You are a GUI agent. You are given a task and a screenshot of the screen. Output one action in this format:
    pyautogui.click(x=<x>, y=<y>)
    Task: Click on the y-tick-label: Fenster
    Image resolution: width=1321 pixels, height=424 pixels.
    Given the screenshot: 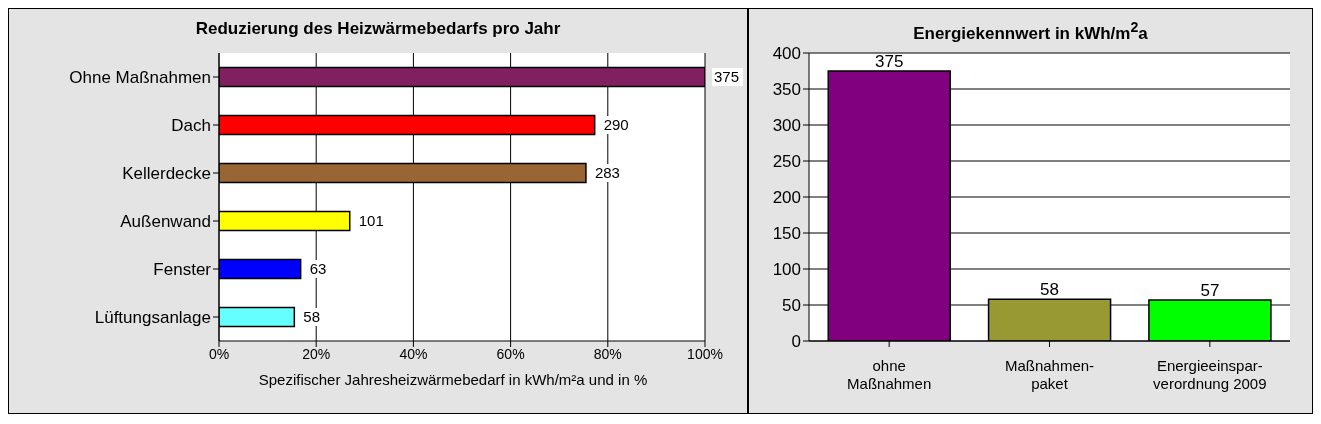 What is the action you would take?
    pyautogui.click(x=182, y=270)
    